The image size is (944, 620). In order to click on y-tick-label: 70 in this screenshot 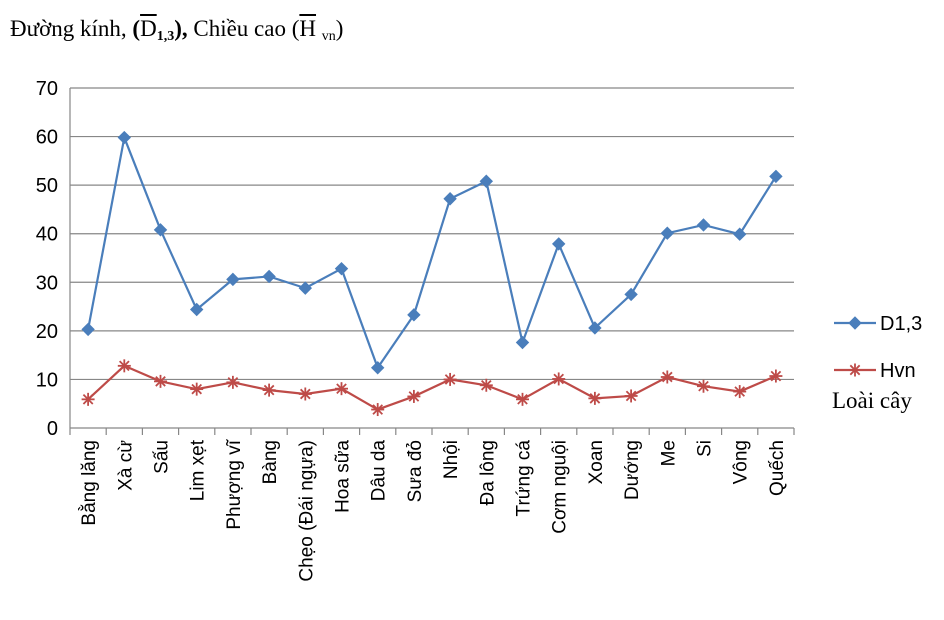, I will do `click(47, 89)`.